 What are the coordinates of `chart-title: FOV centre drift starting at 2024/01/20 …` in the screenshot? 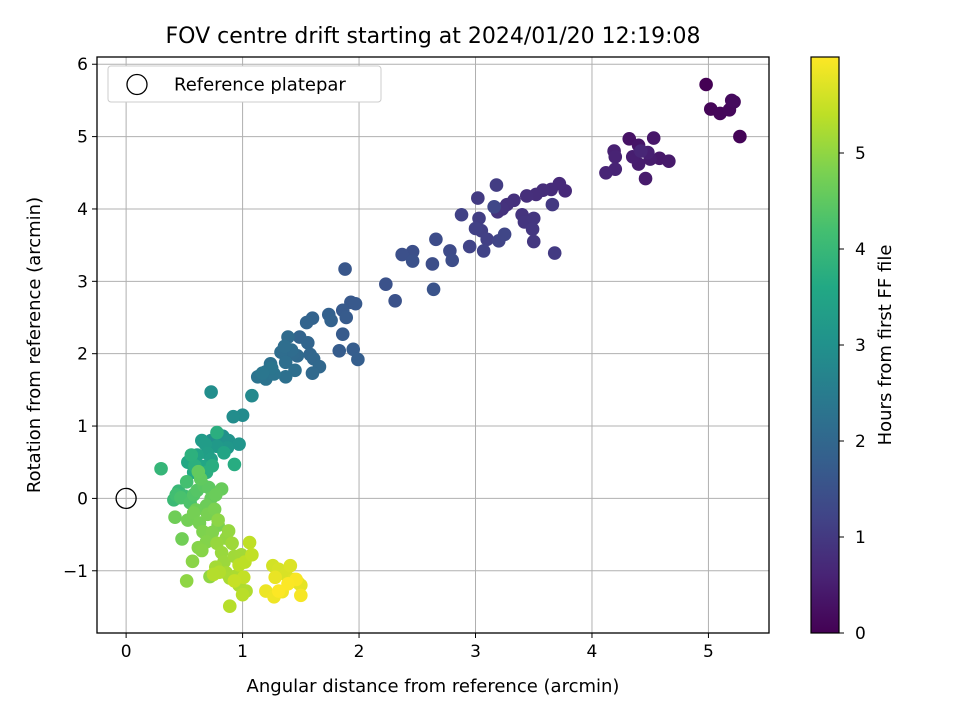 It's located at (433, 36).